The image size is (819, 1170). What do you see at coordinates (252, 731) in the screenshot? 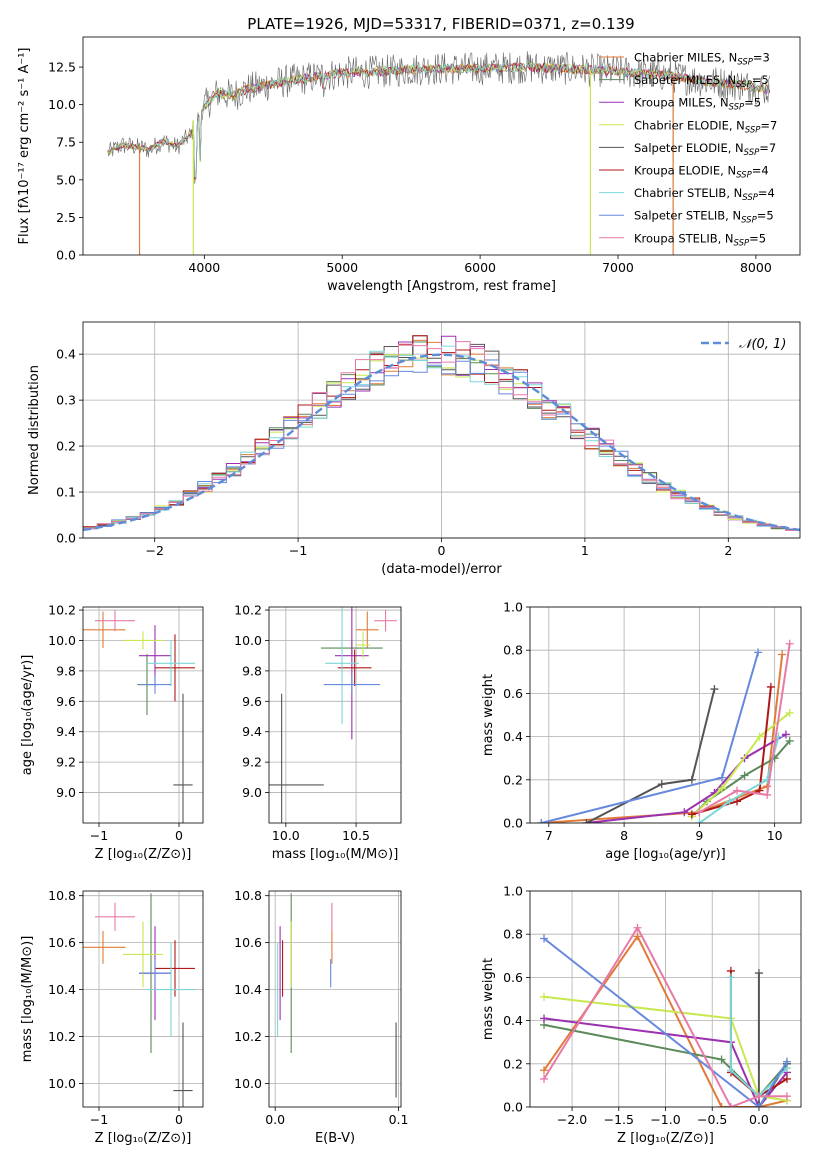
I see `y-tick-label: 9.4` at bounding box center [252, 731].